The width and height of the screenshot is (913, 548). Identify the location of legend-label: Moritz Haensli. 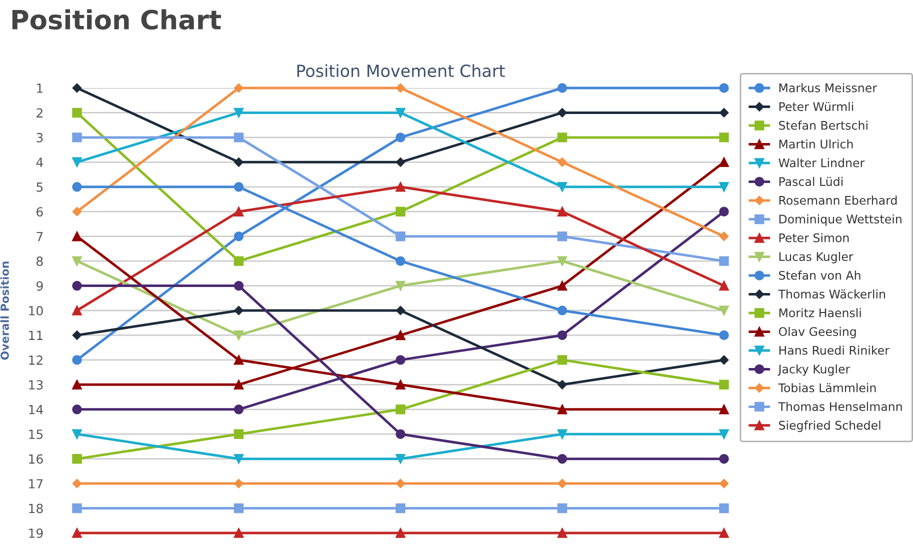
(820, 313).